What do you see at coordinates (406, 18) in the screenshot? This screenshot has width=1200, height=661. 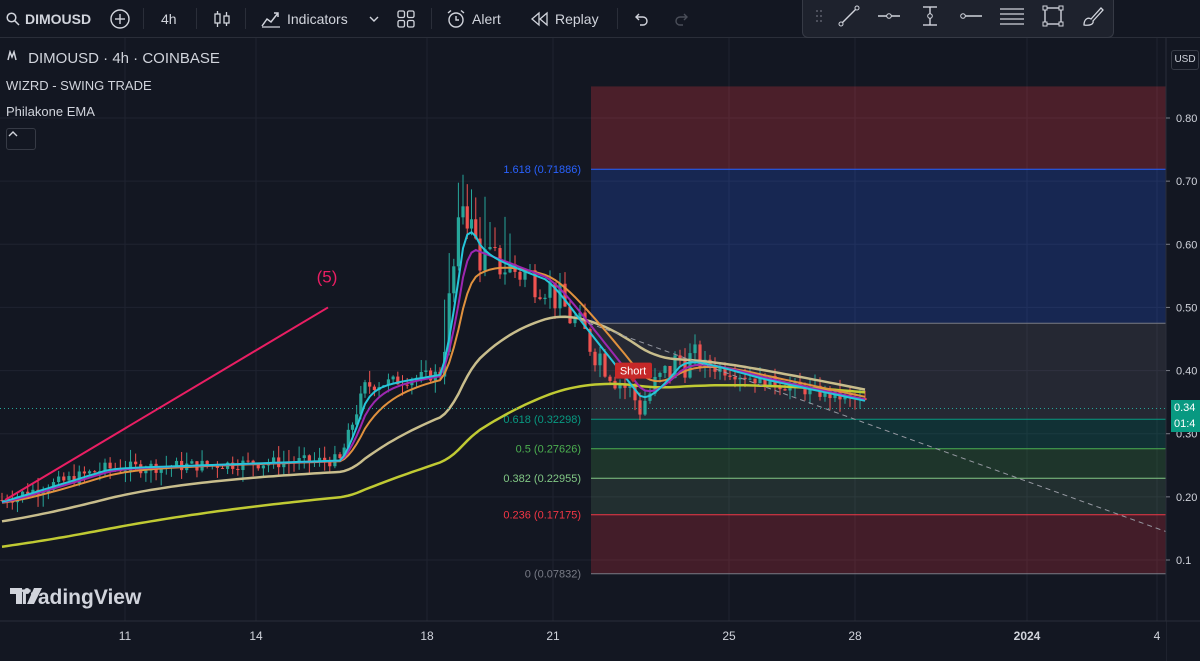 I see `layout-button` at bounding box center [406, 18].